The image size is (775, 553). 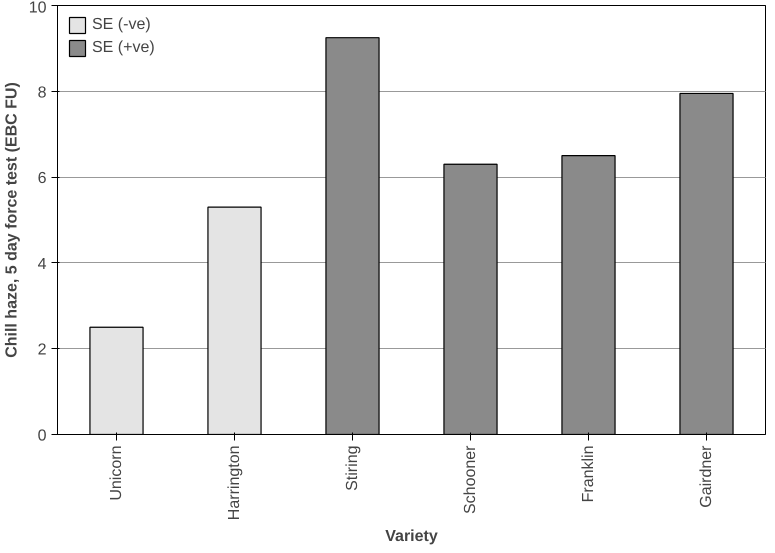 I want to click on y-tick-label: 0, so click(x=42, y=436).